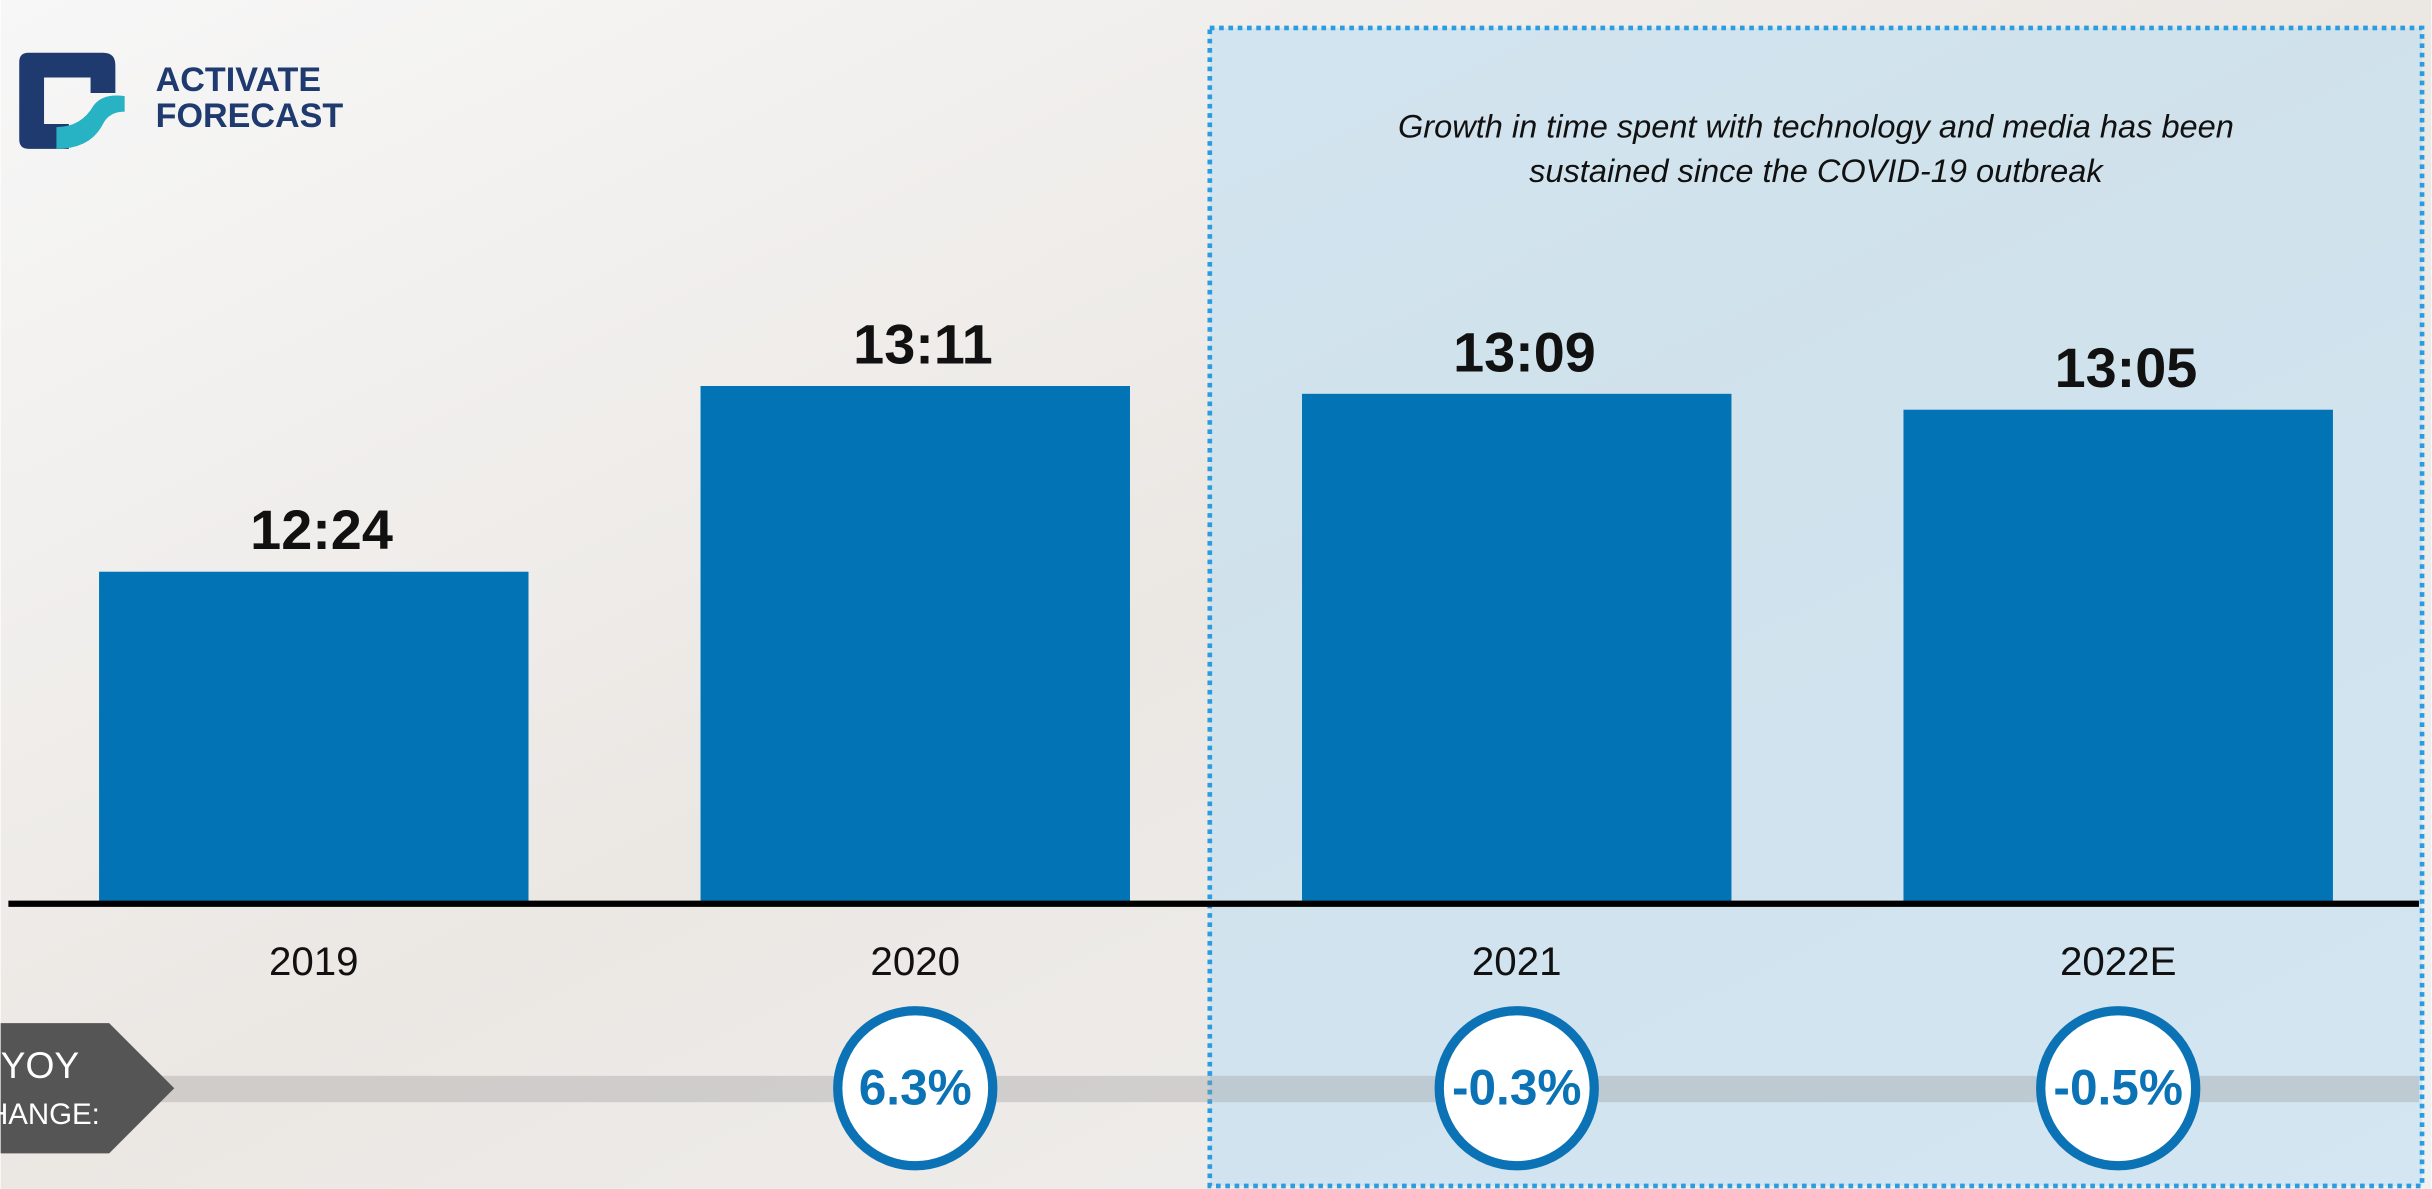  What do you see at coordinates (923, 344) in the screenshot?
I see `value-label: 13:11` at bounding box center [923, 344].